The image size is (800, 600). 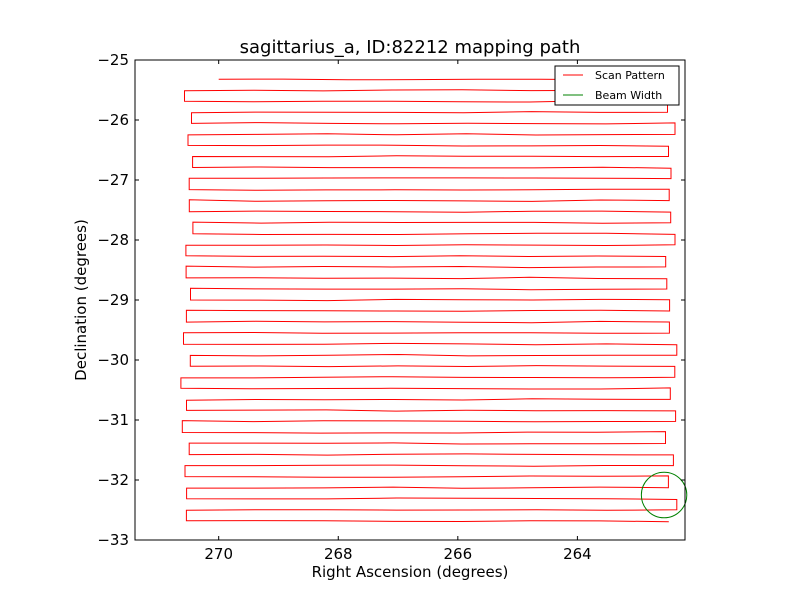 What do you see at coordinates (113, 300) in the screenshot?
I see `y-tick-label: −29` at bounding box center [113, 300].